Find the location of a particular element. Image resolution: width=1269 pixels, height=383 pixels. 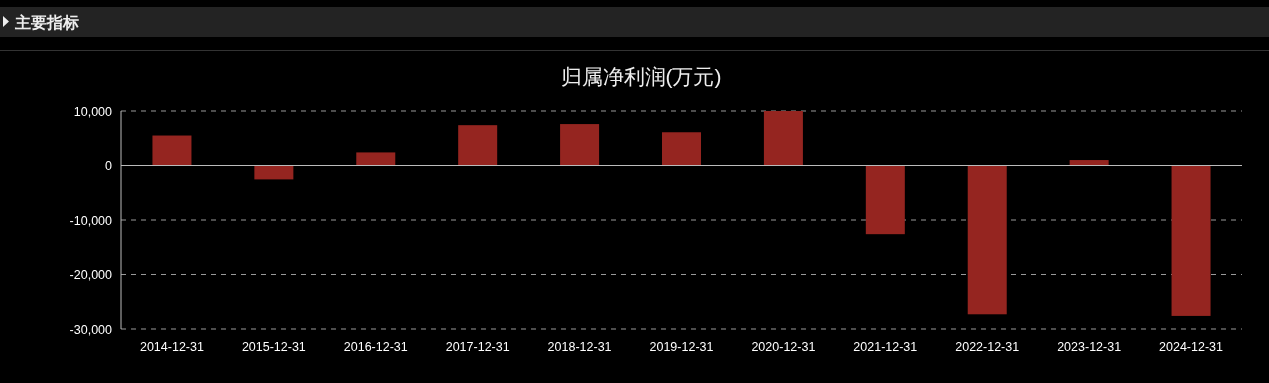

y-tick-label: 10,000 is located at coordinates (93, 111).